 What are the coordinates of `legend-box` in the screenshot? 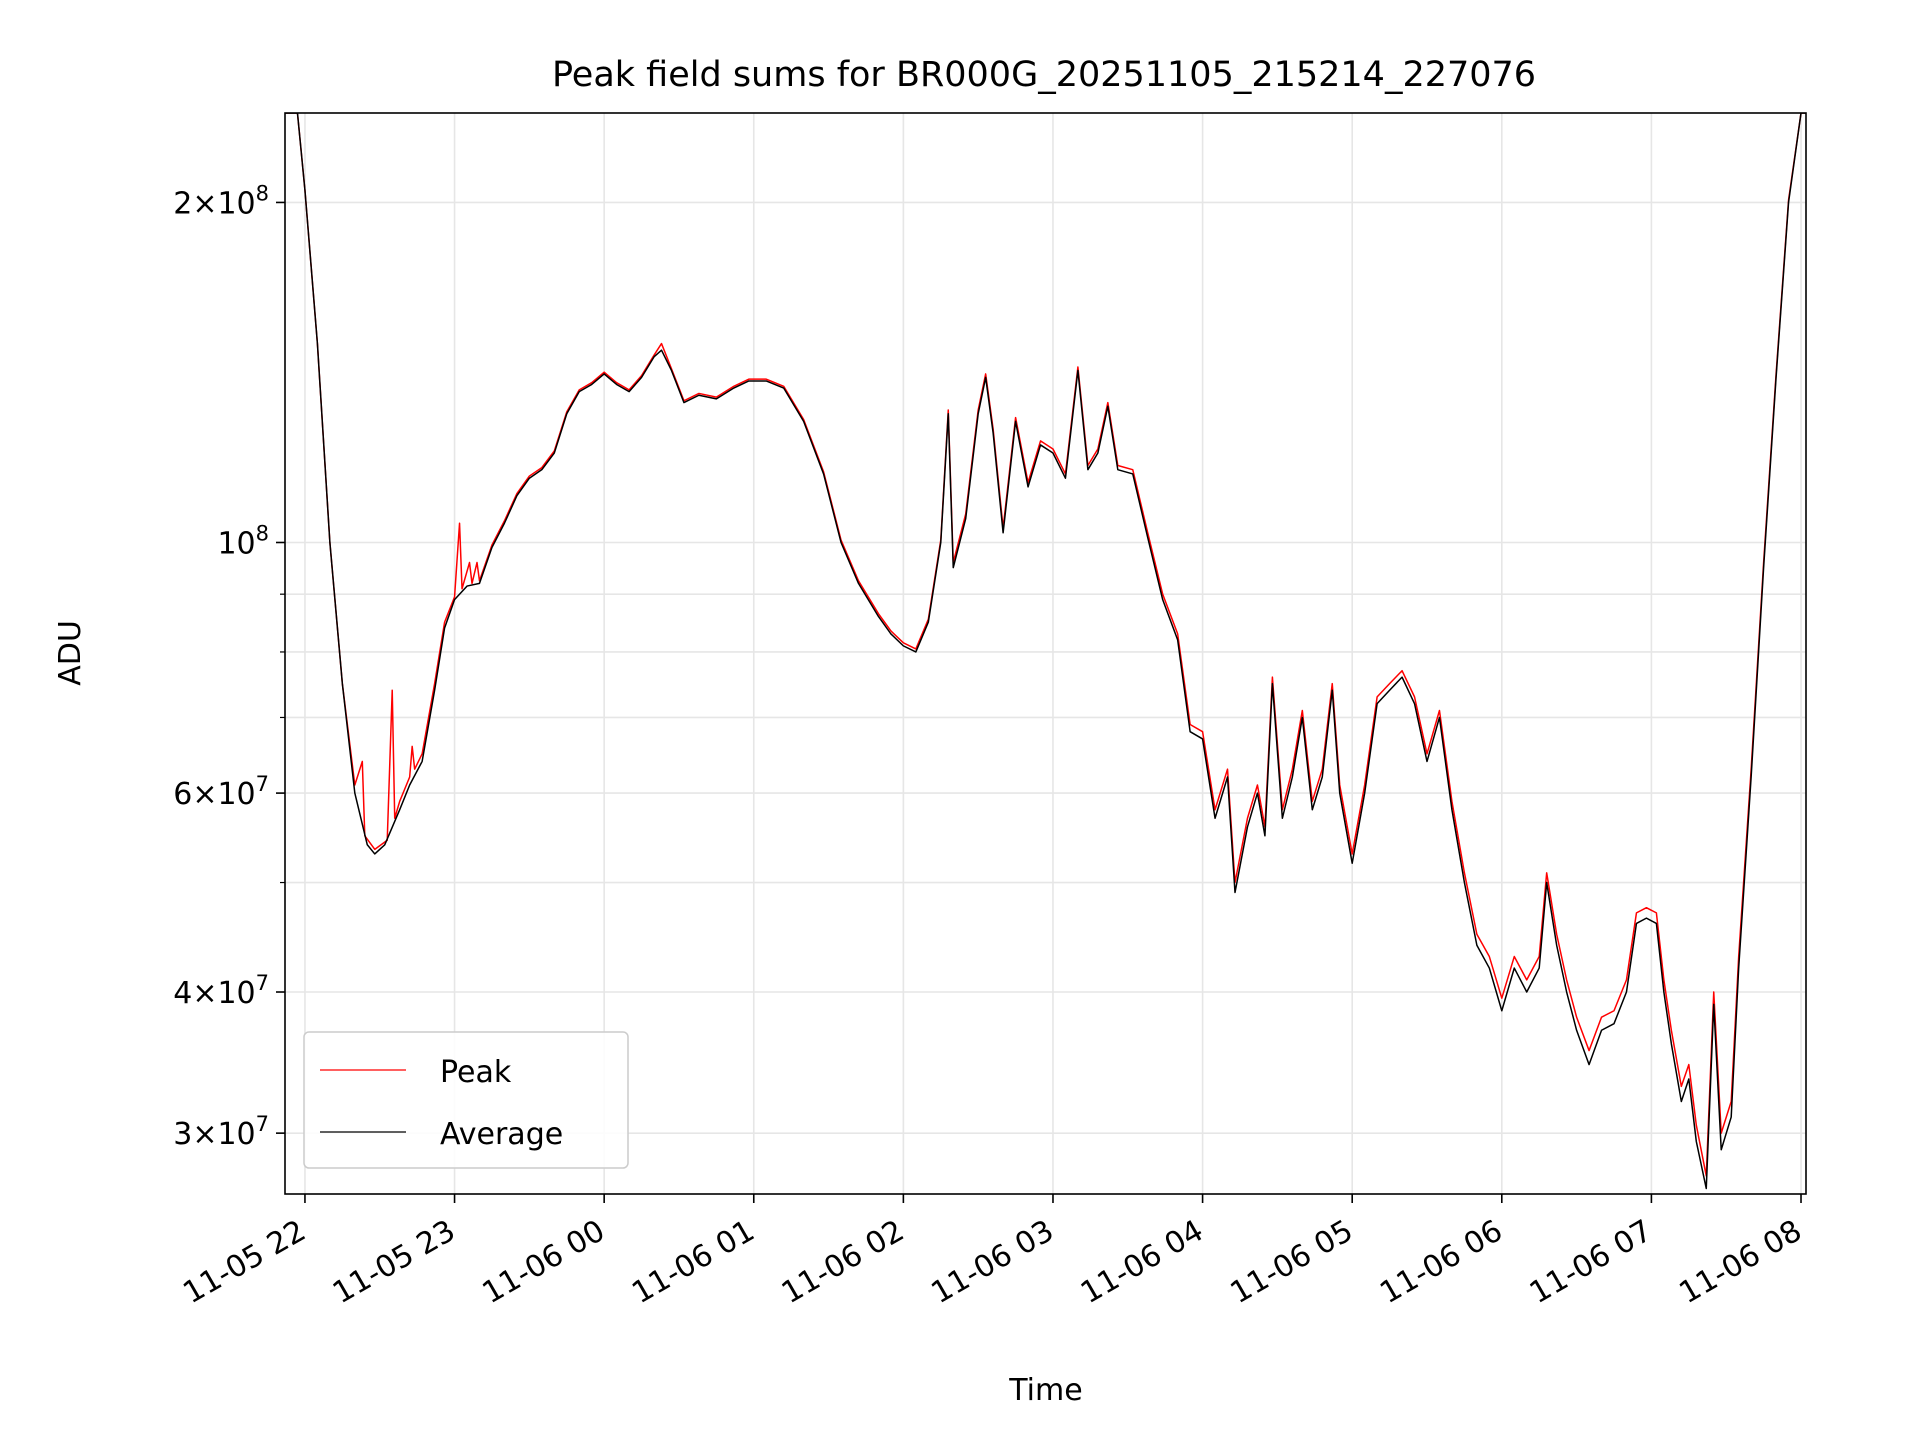 It's located at (466, 1100).